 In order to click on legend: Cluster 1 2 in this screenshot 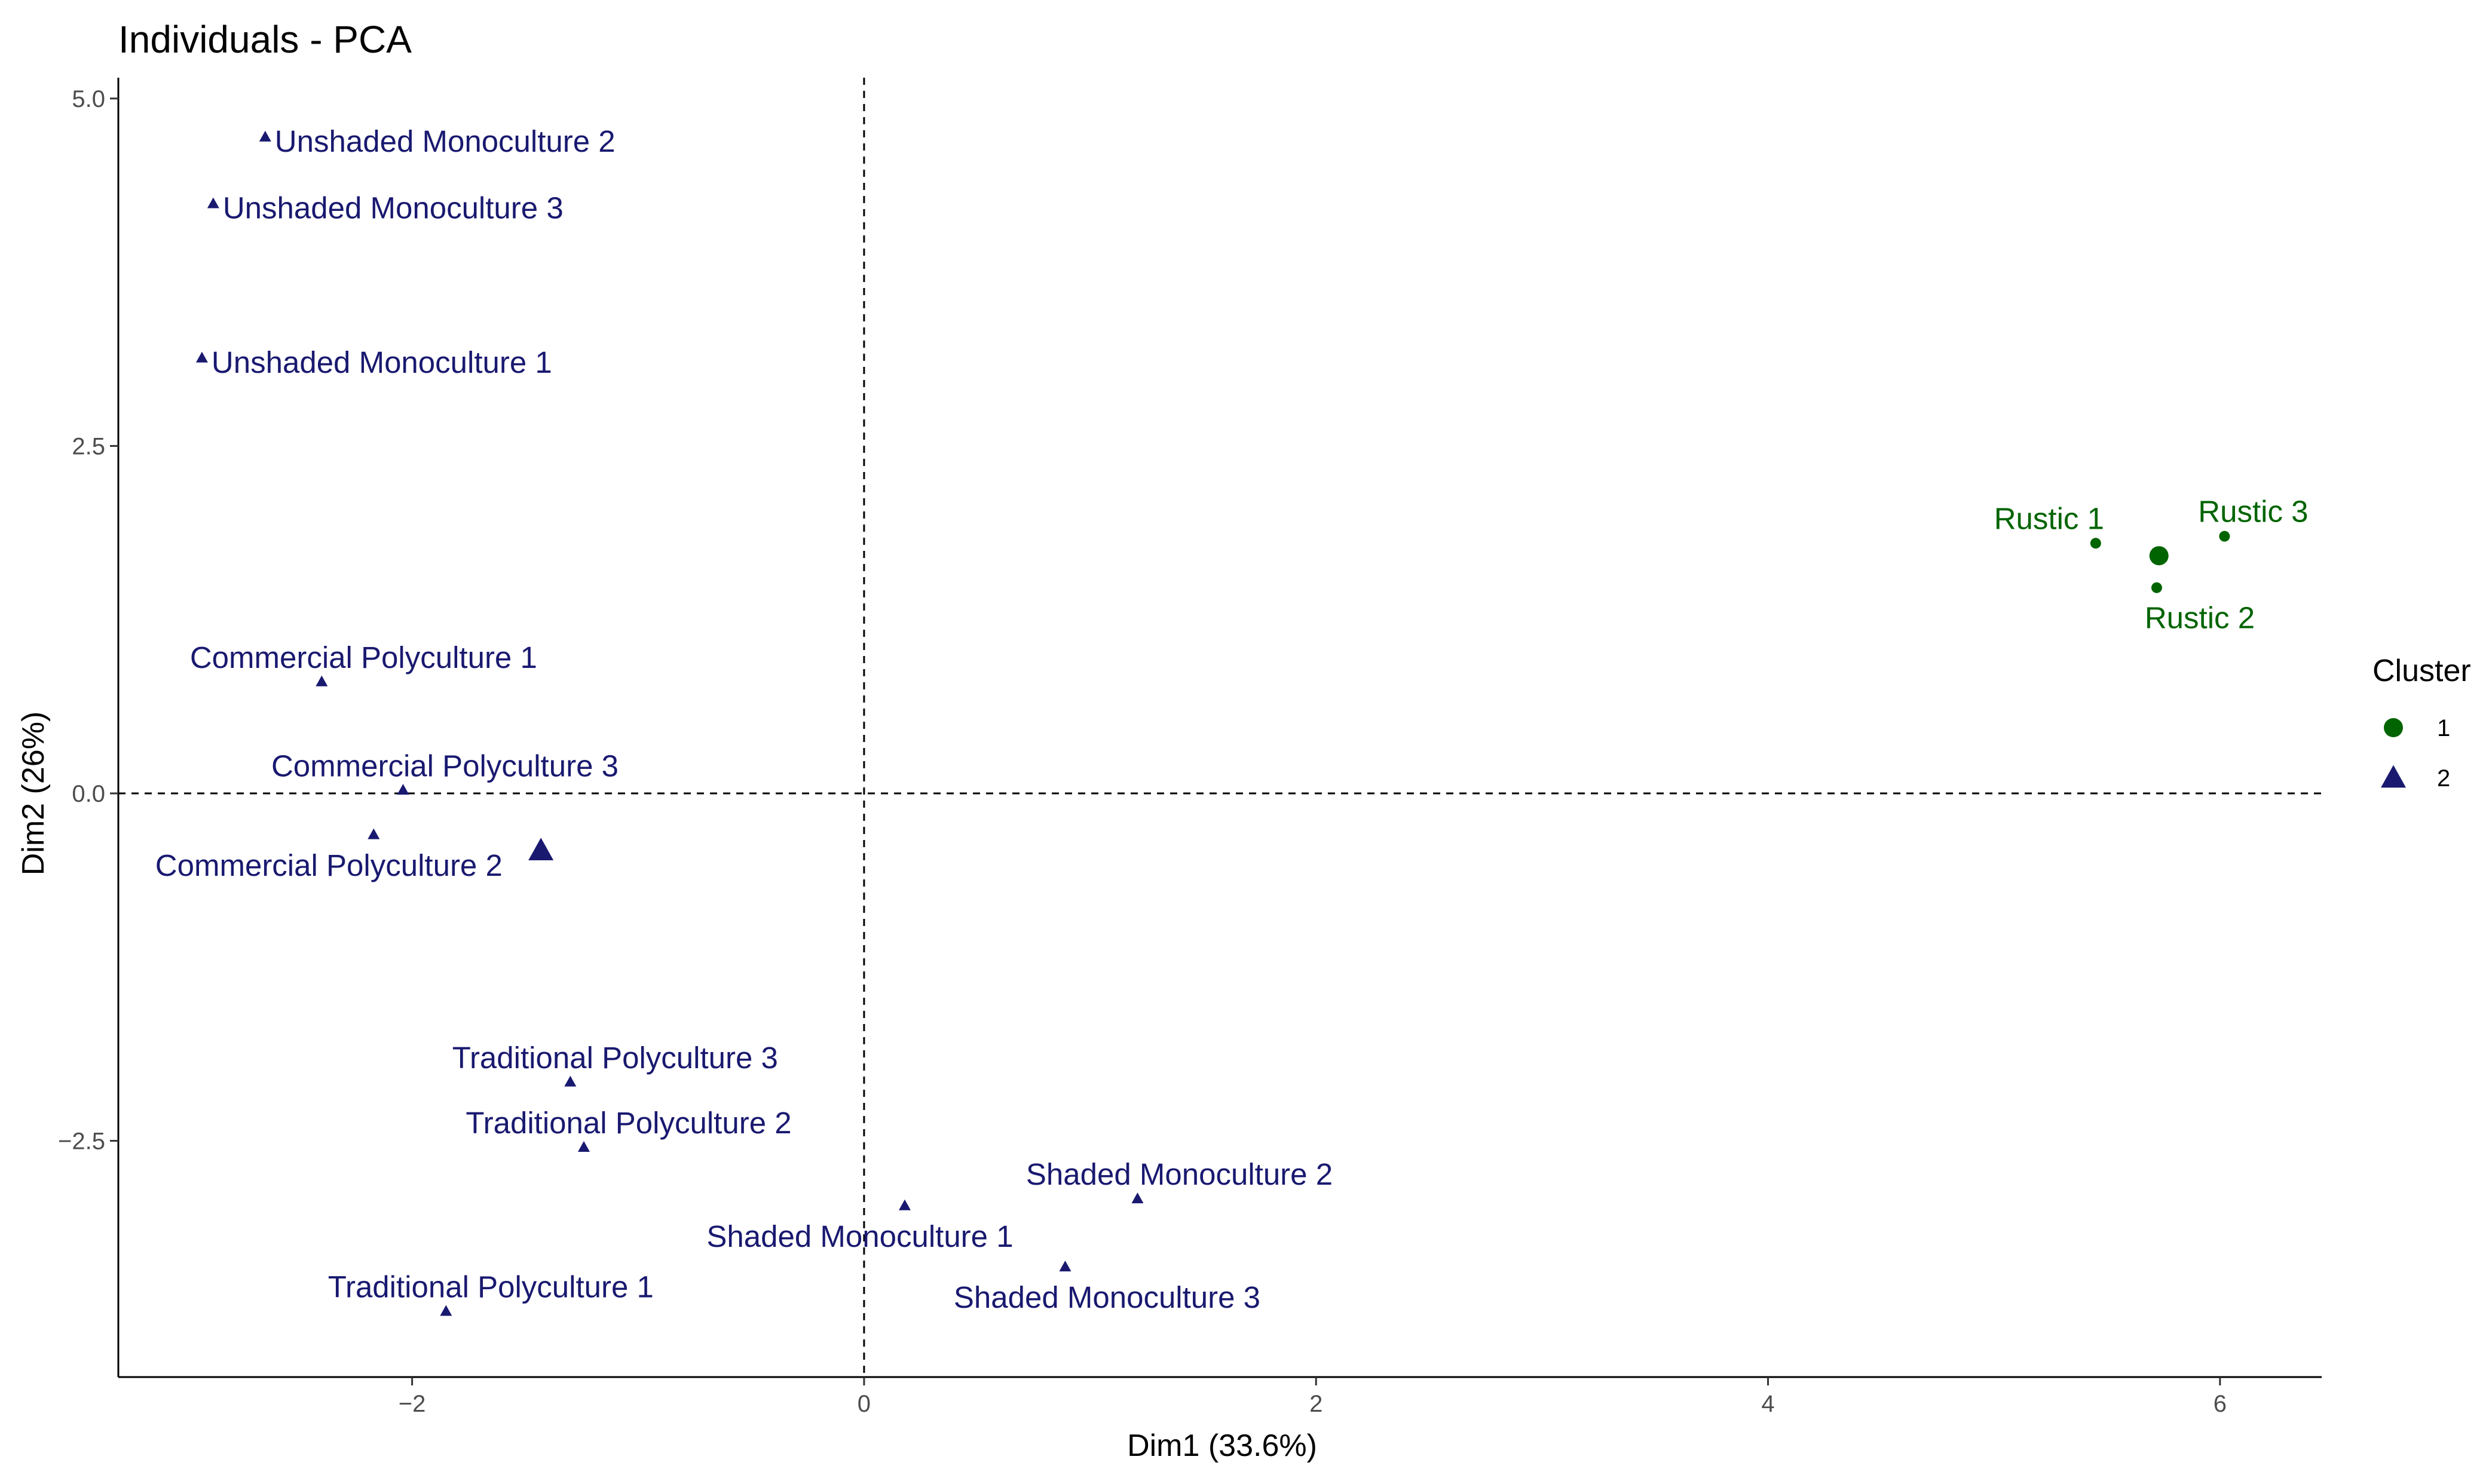, I will do `click(2421, 723)`.